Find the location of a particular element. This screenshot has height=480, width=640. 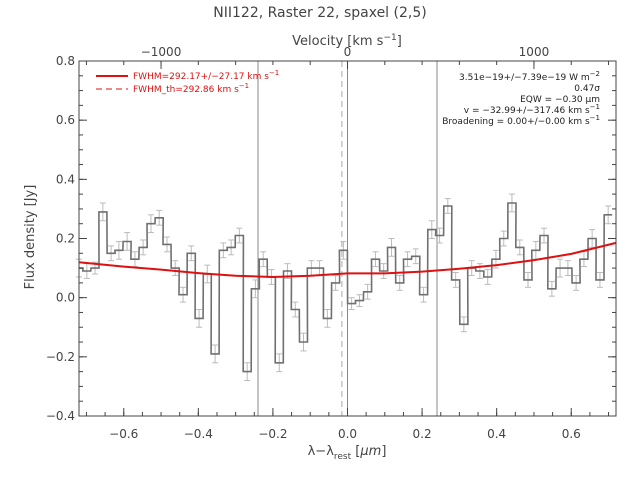

y-tick-label: 0.6 is located at coordinates (65, 120).